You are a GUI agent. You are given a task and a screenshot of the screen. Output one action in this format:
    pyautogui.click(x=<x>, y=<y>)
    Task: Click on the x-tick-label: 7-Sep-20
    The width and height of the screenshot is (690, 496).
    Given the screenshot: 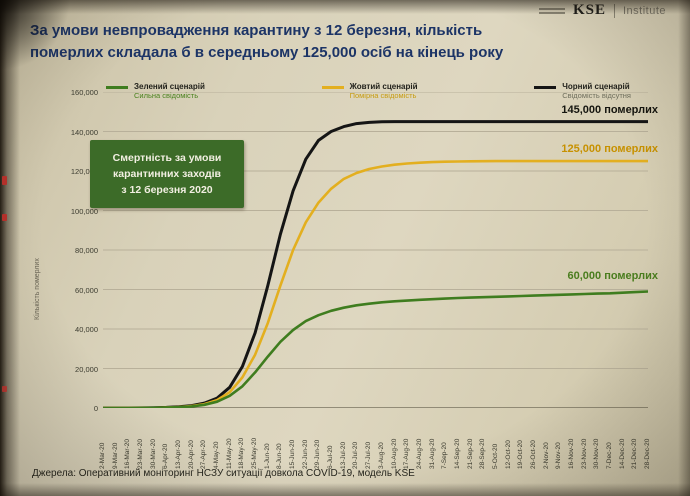 What is the action you would take?
    pyautogui.click(x=445, y=455)
    